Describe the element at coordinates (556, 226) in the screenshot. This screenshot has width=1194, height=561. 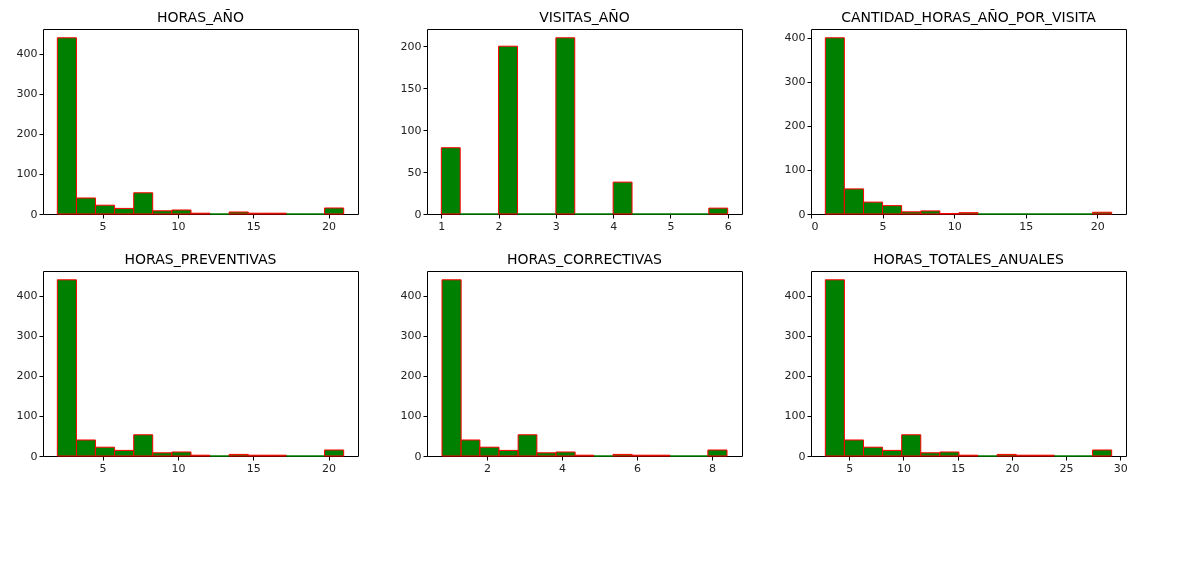
I see `x-tick-label: 3` at that location.